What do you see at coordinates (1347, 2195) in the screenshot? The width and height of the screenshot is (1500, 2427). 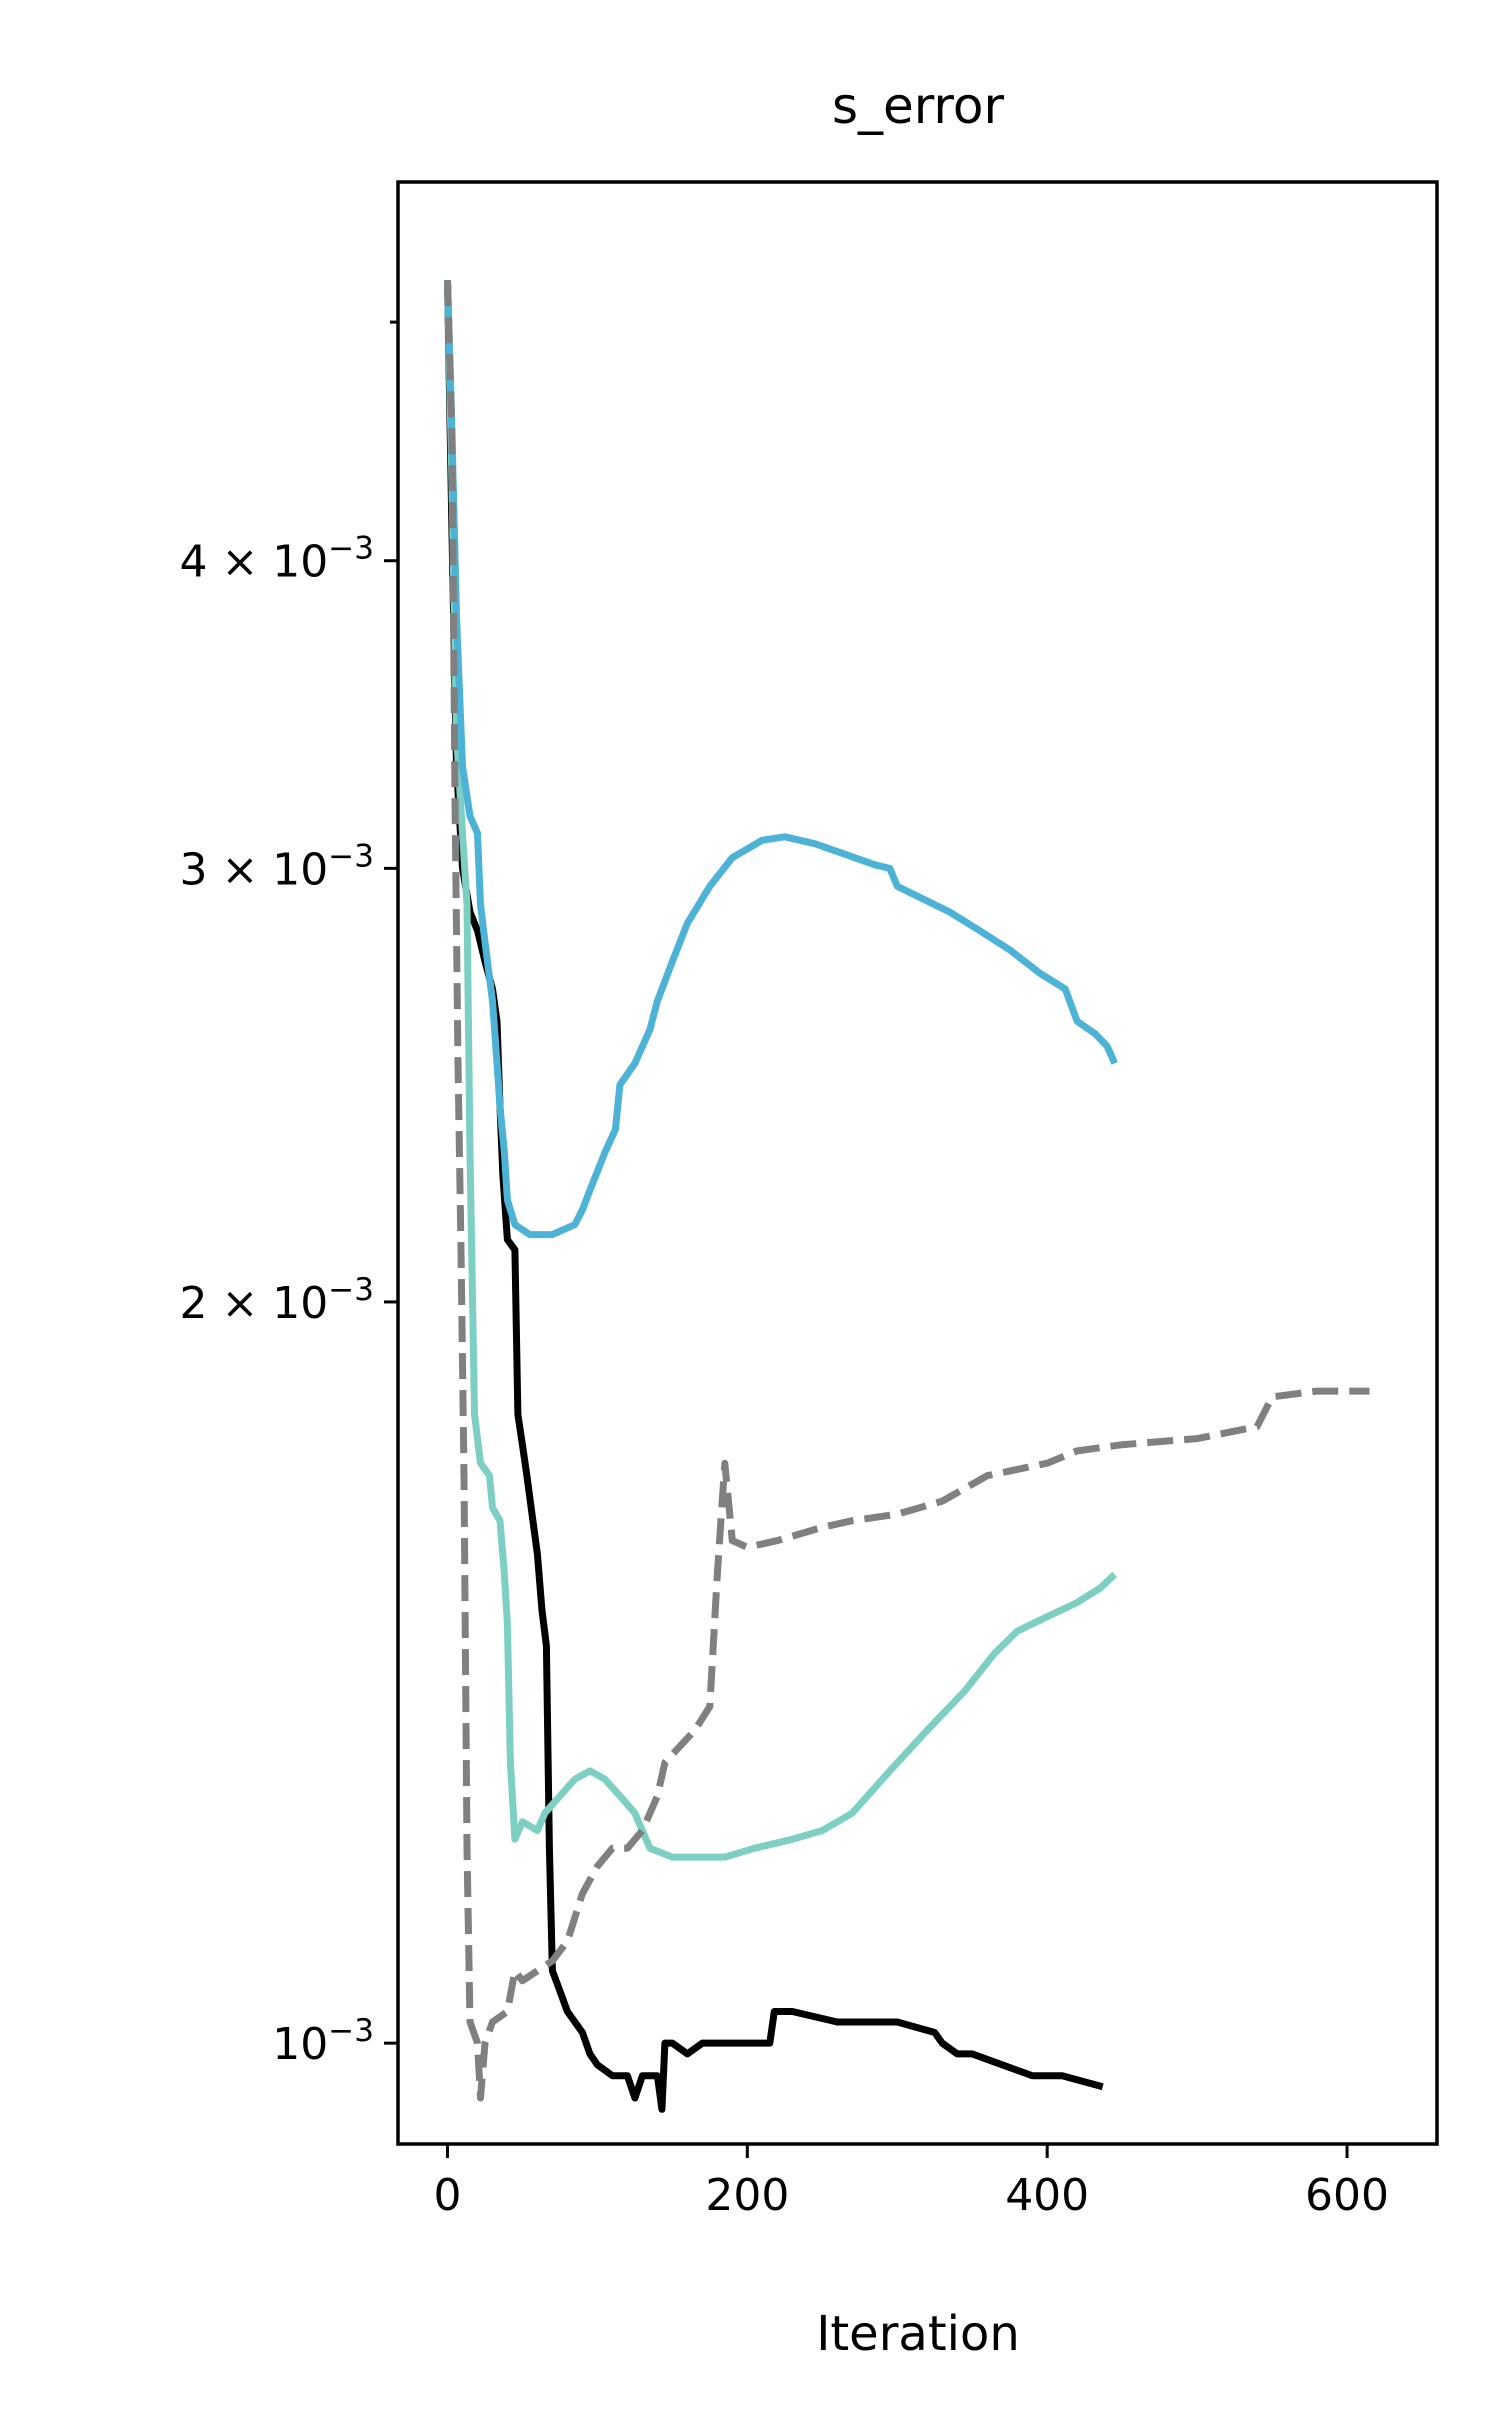 I see `x-tick-label: 600` at bounding box center [1347, 2195].